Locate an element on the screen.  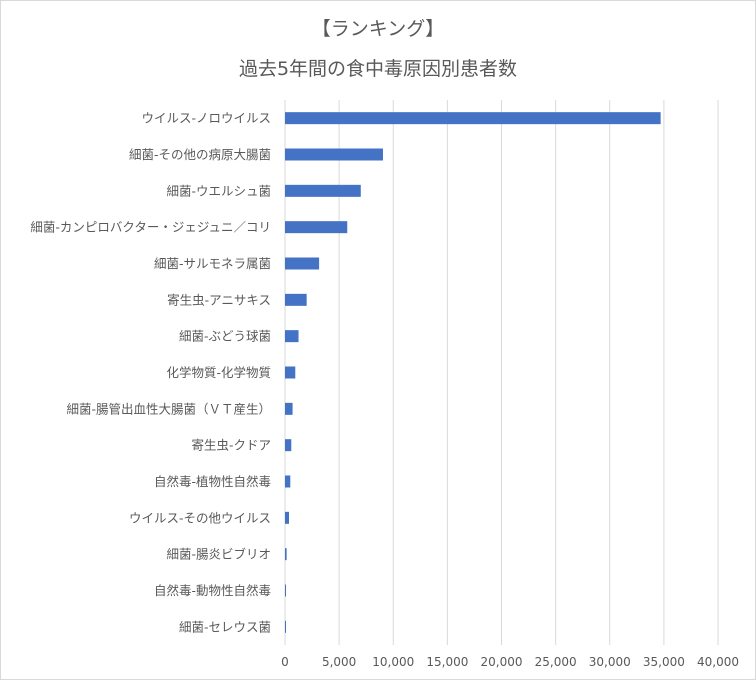
category-label: 細菌-カンピロバクター・ジェジュニ／コリ is located at coordinates (150, 227).